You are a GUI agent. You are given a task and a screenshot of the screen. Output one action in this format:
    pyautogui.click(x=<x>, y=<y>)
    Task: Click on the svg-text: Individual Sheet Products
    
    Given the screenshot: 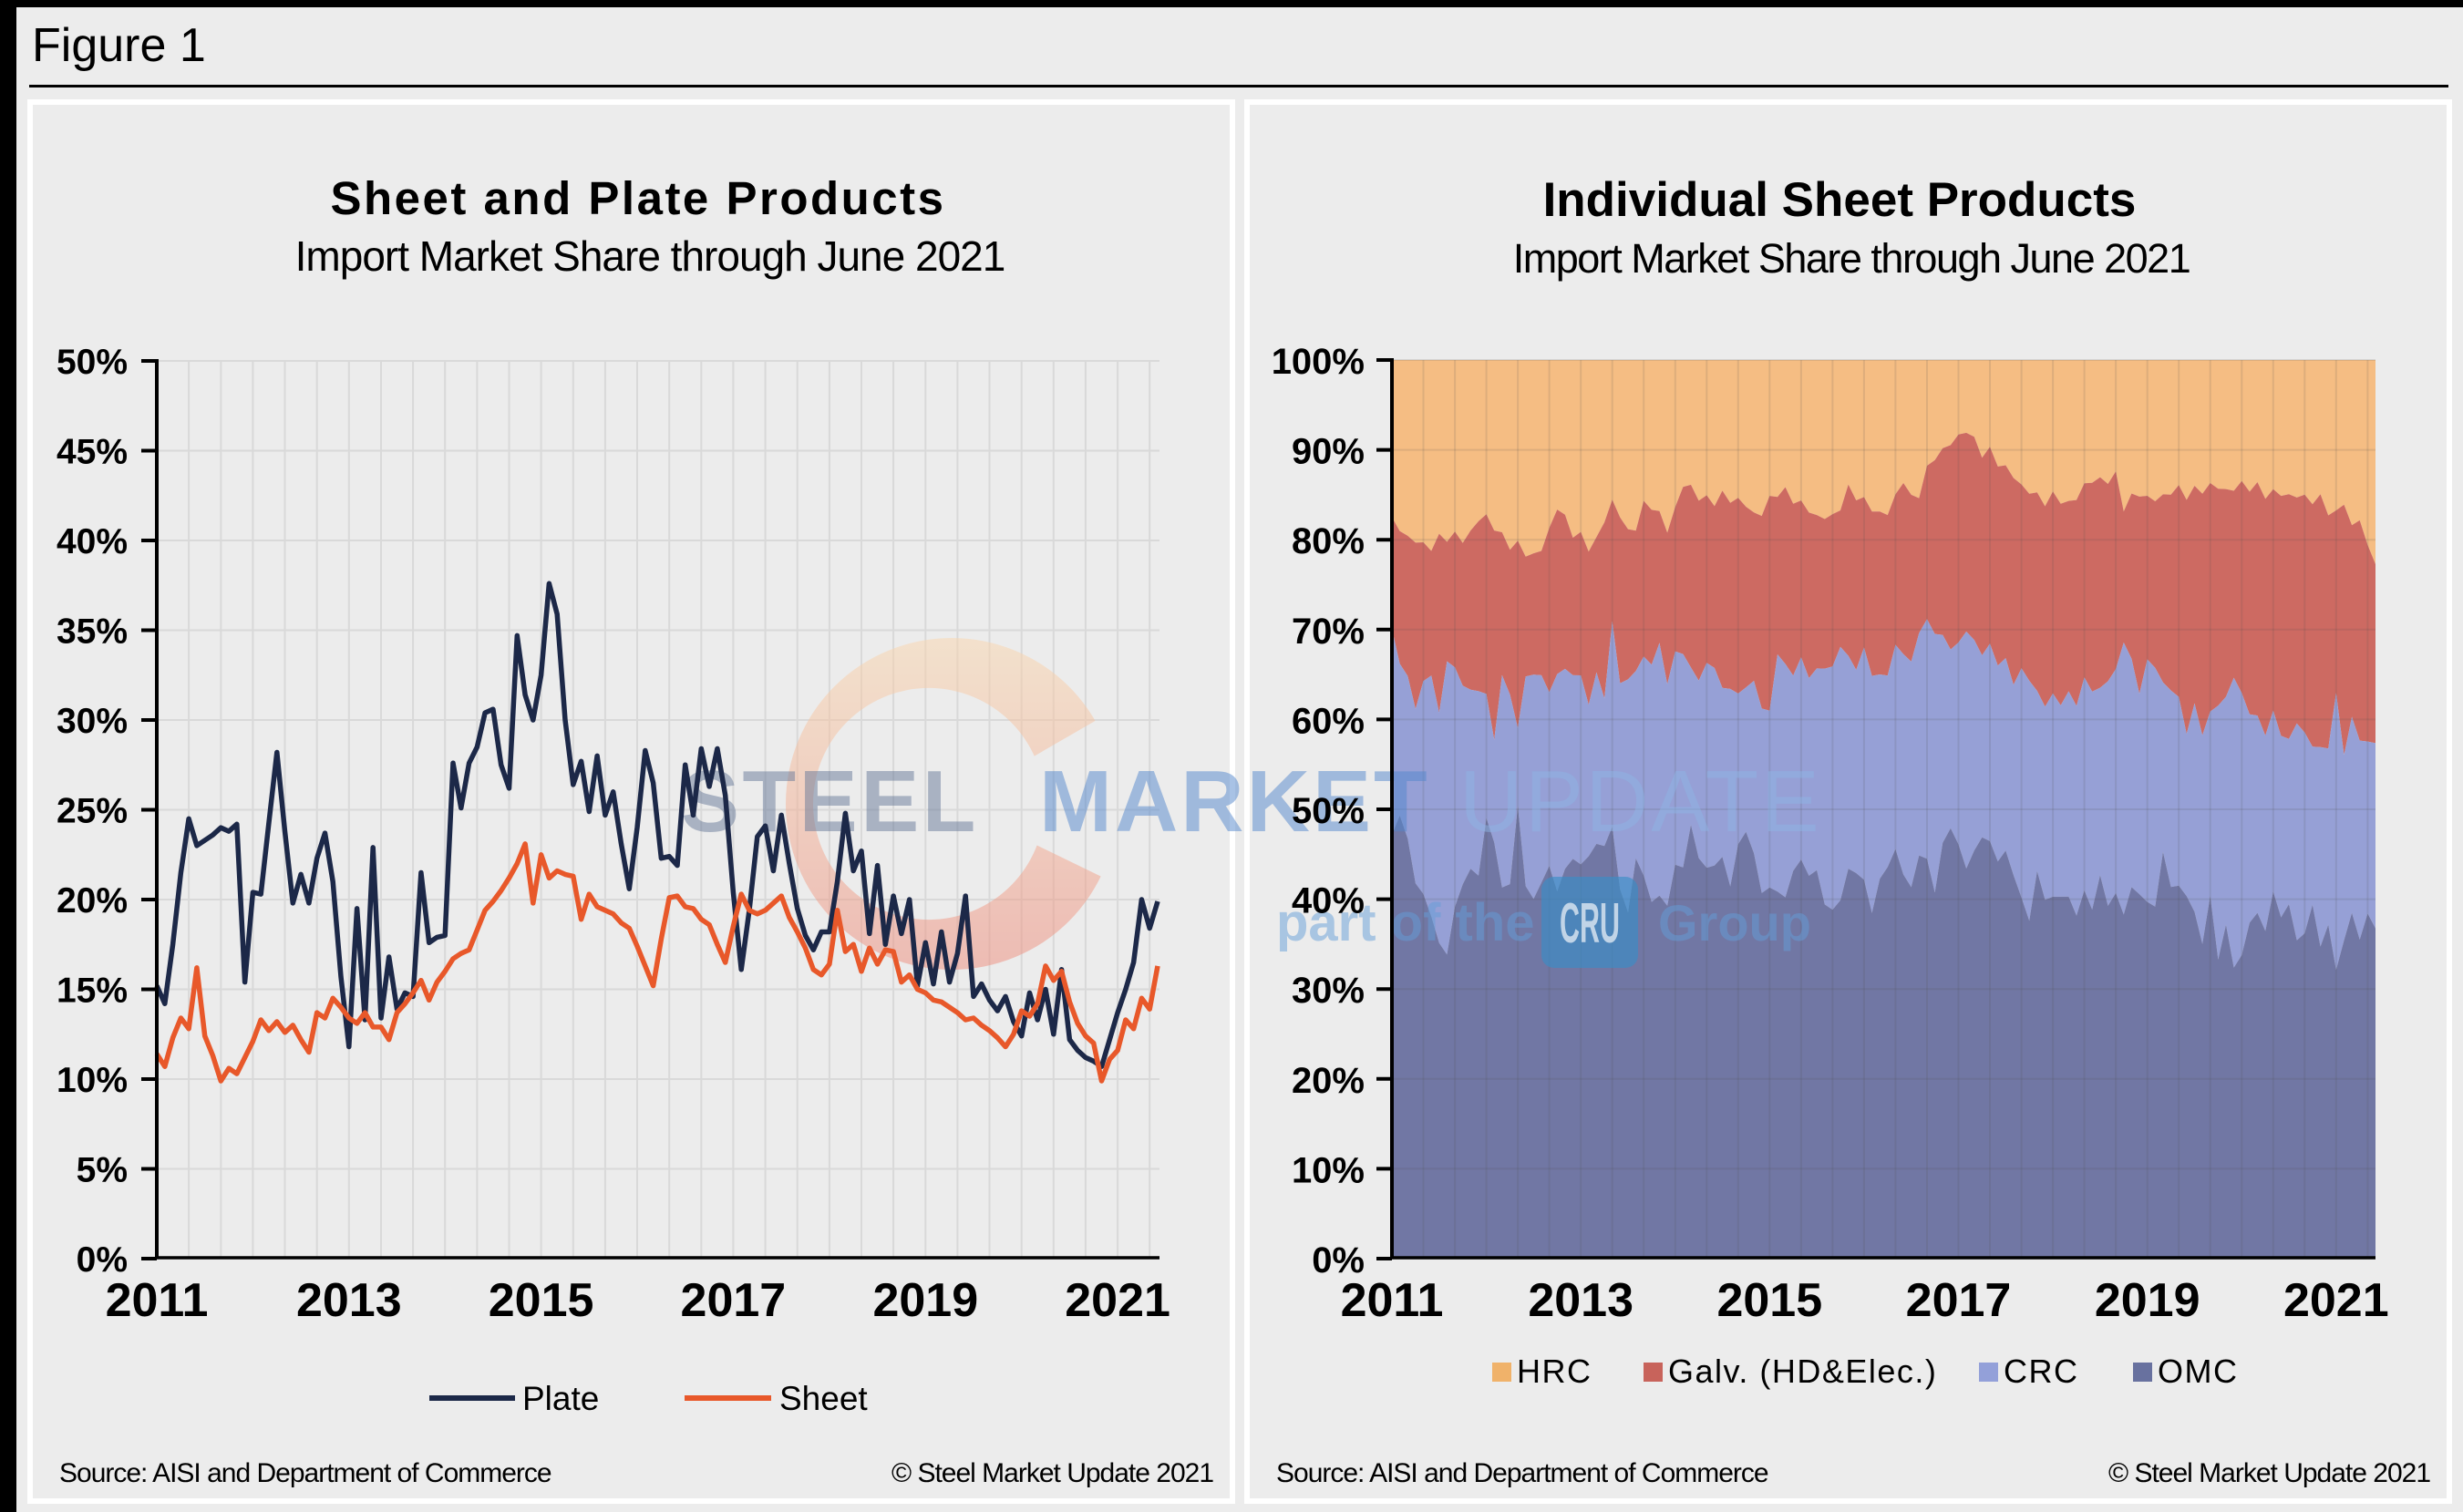 What is the action you would take?
    pyautogui.click(x=1840, y=200)
    